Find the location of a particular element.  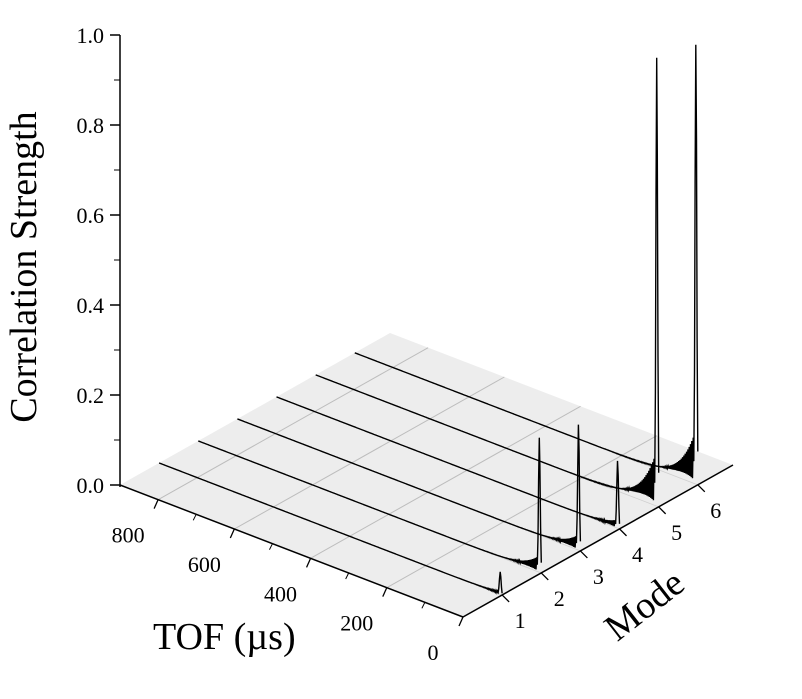

tof-tick-label: 800 is located at coordinates (128, 535).